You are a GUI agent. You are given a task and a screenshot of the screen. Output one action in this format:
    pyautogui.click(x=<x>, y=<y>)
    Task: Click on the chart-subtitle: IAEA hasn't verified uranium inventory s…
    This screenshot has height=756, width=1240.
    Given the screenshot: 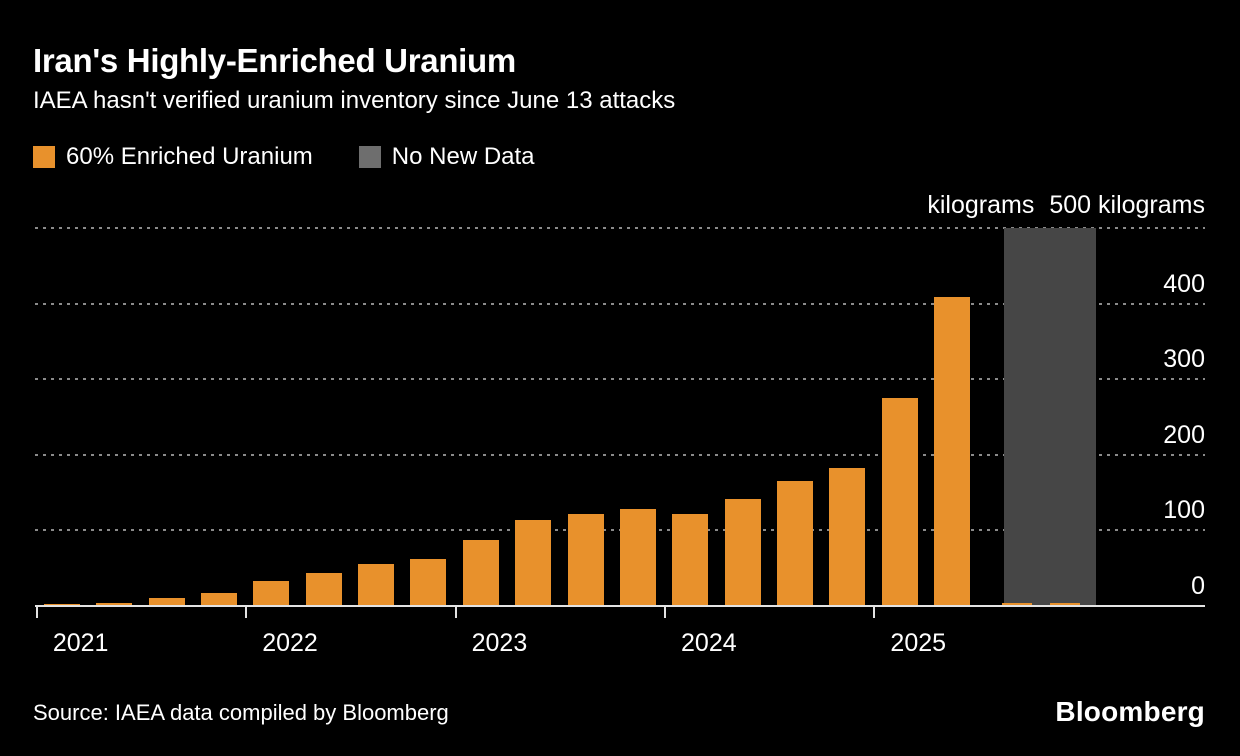 What is the action you would take?
    pyautogui.click(x=354, y=100)
    